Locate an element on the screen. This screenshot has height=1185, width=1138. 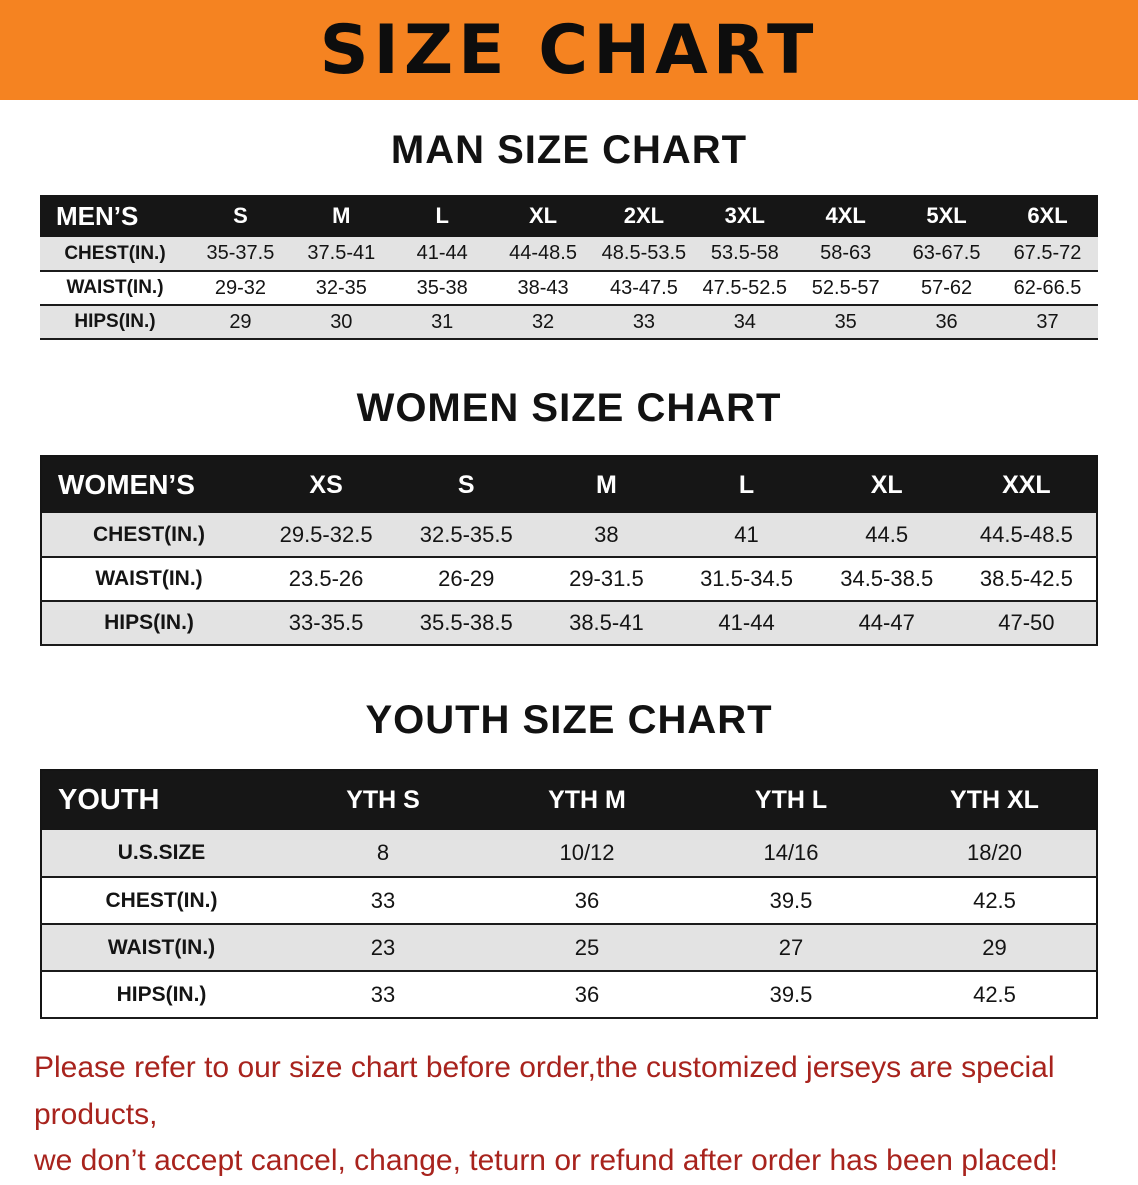
column-header: YTH S is located at coordinates (383, 800).